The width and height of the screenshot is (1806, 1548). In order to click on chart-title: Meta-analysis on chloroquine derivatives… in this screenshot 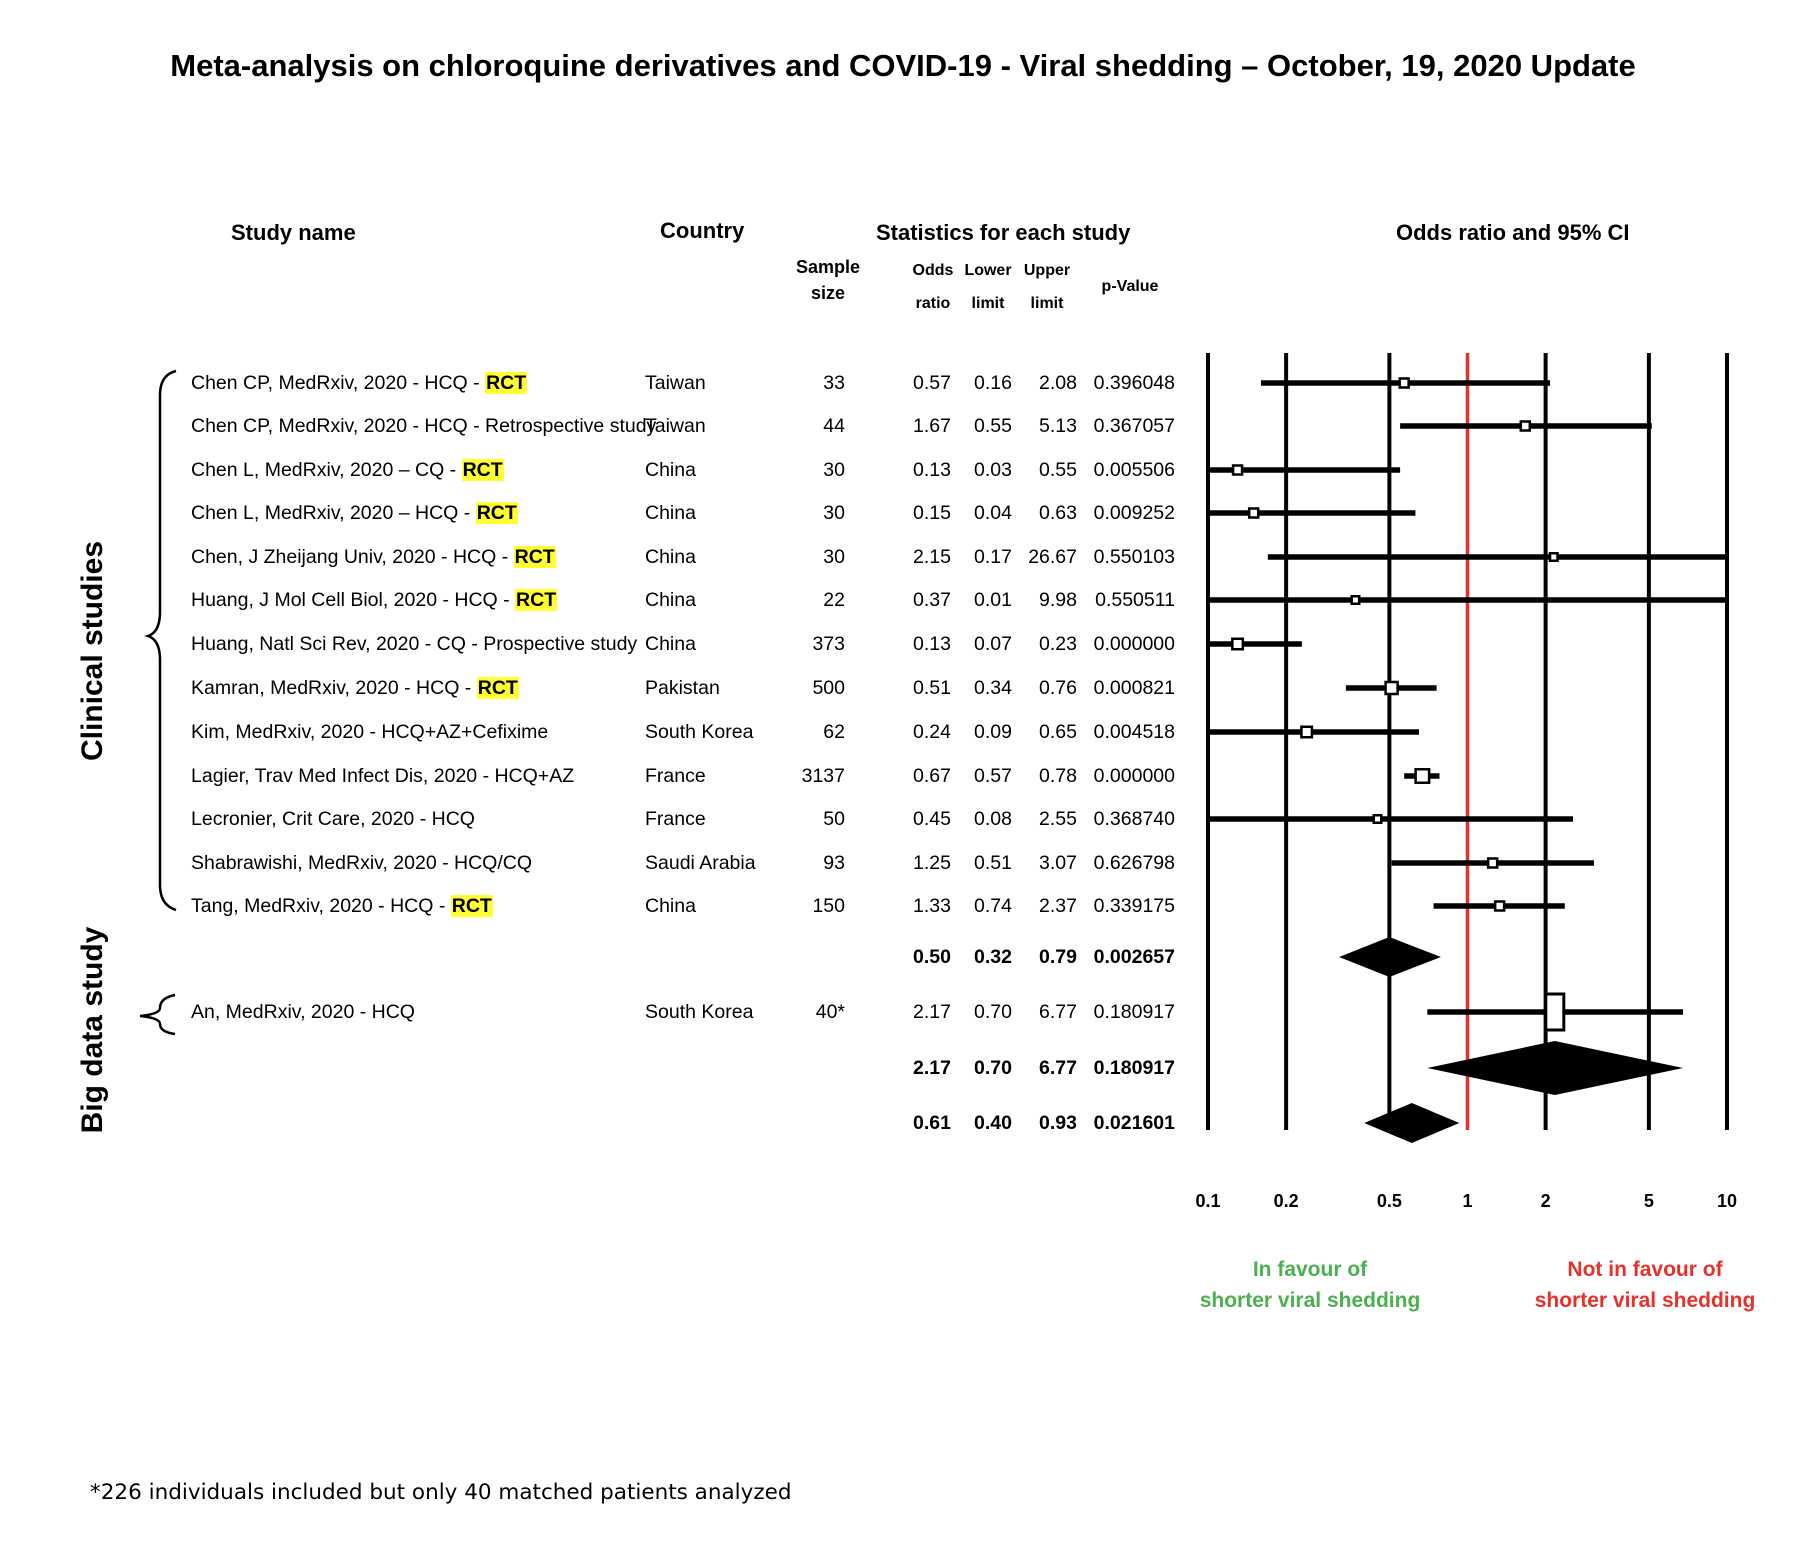, I will do `click(903, 65)`.